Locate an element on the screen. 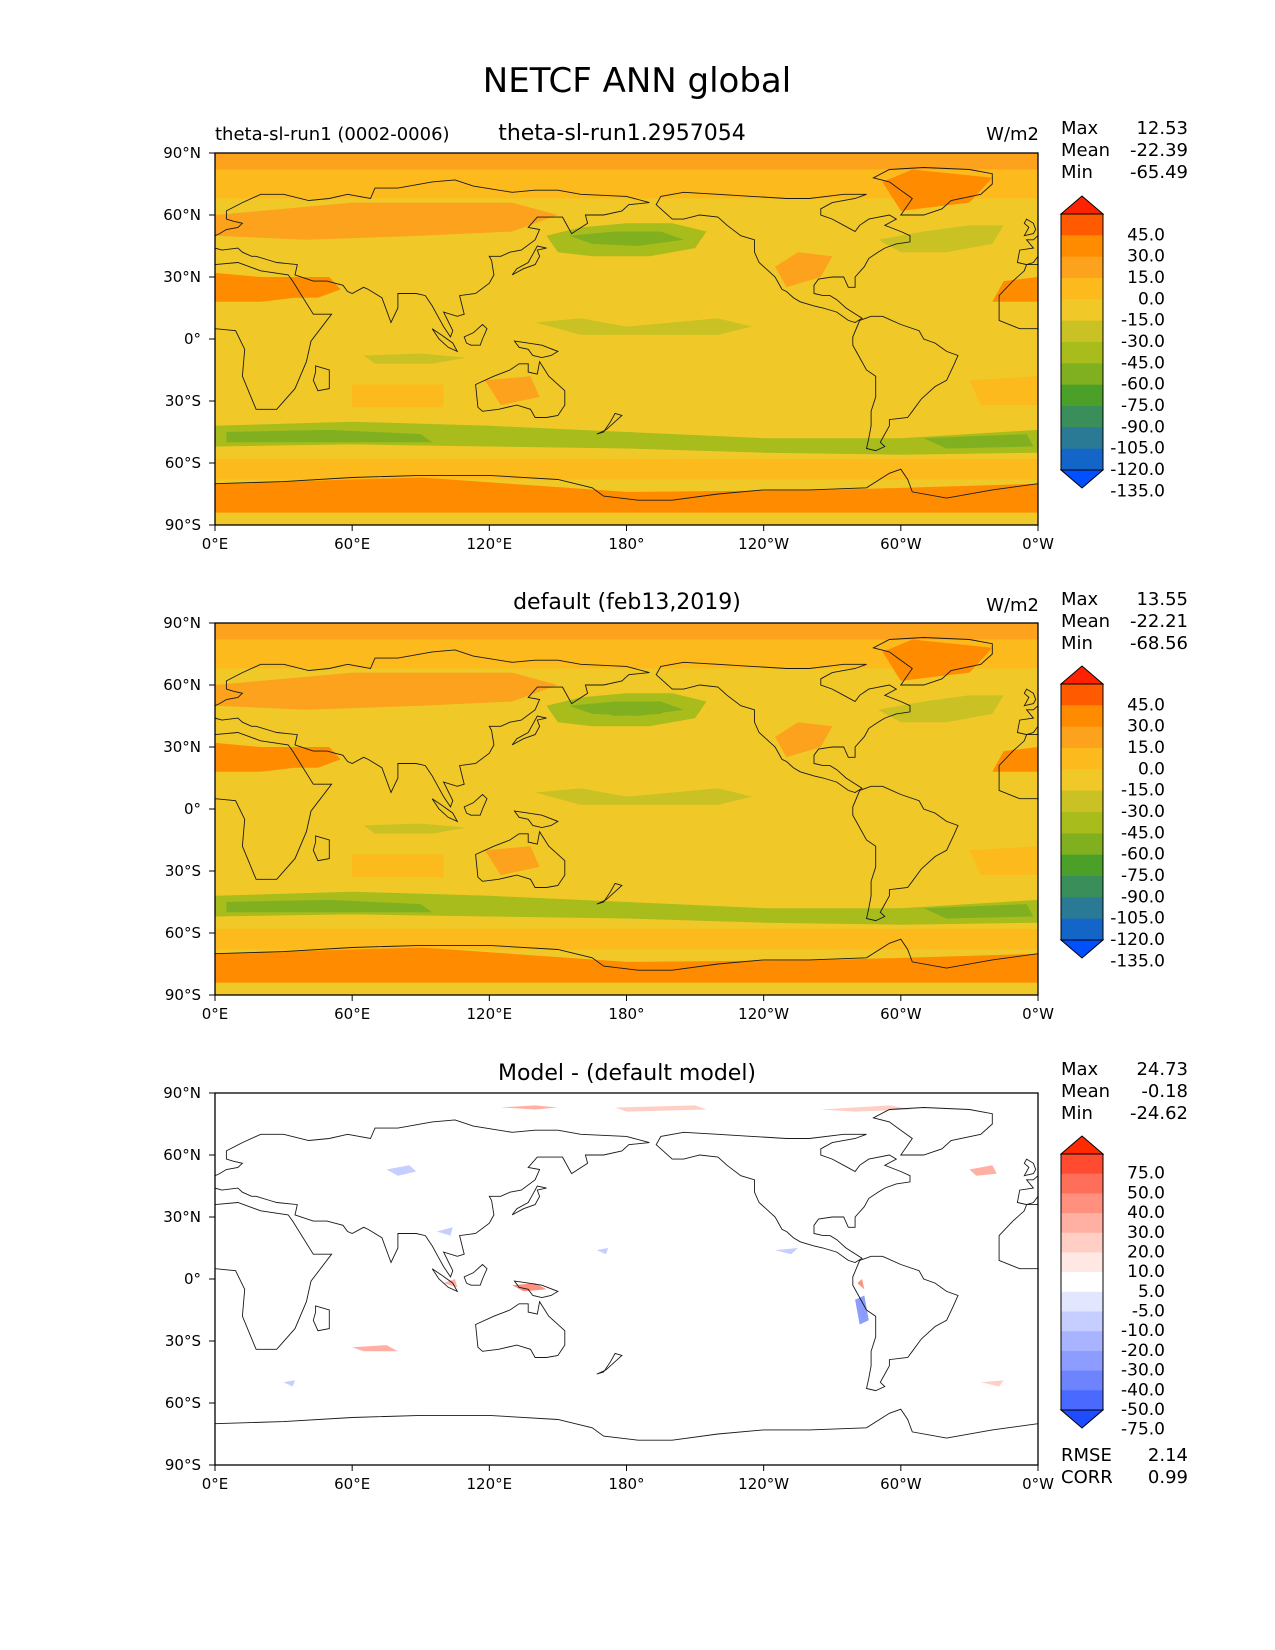  panel-1-stat-min-value: -65.49 is located at coordinates (1159, 172).